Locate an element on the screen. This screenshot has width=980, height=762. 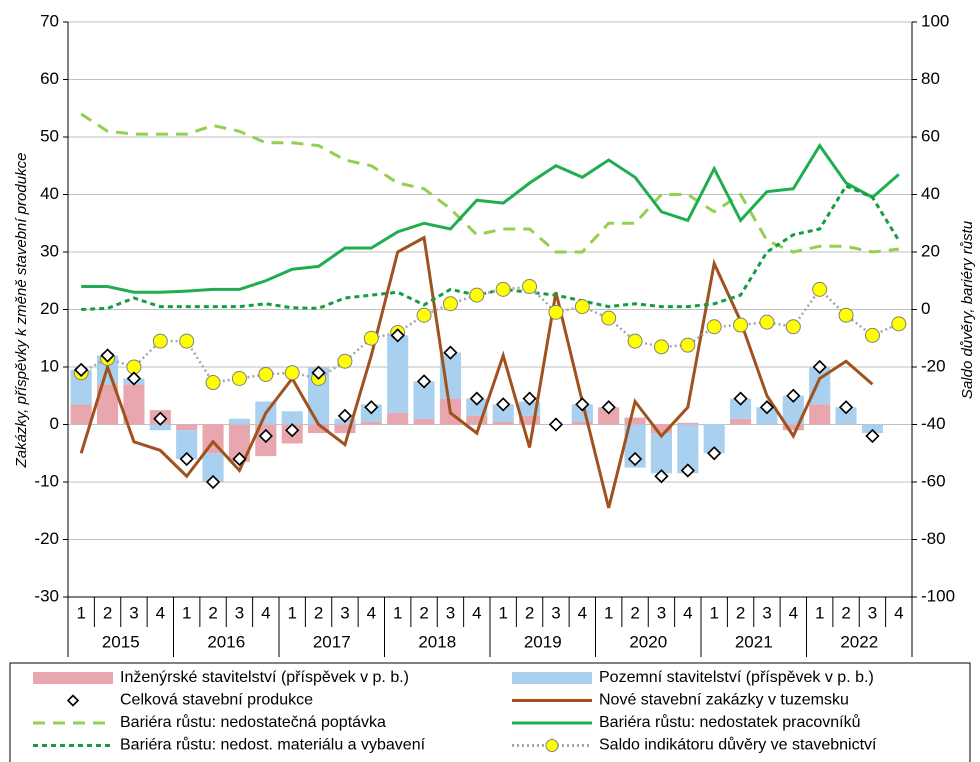
legend-label: Bariéra růstu: nedostatečná poptávka is located at coordinates (253, 722).